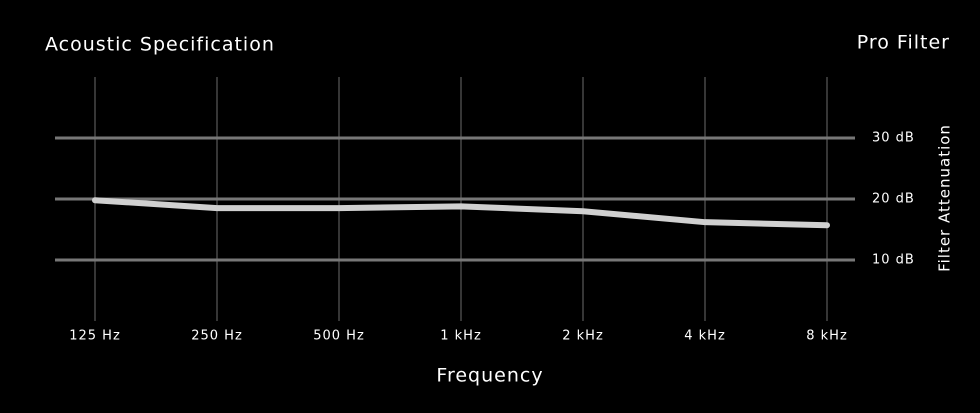  What do you see at coordinates (217, 336) in the screenshot?
I see `x-tick-label: 250 Hz` at bounding box center [217, 336].